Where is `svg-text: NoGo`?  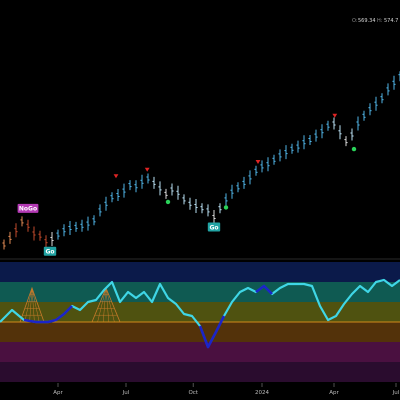 svg-text: NoGo is located at coordinates (28, 209).